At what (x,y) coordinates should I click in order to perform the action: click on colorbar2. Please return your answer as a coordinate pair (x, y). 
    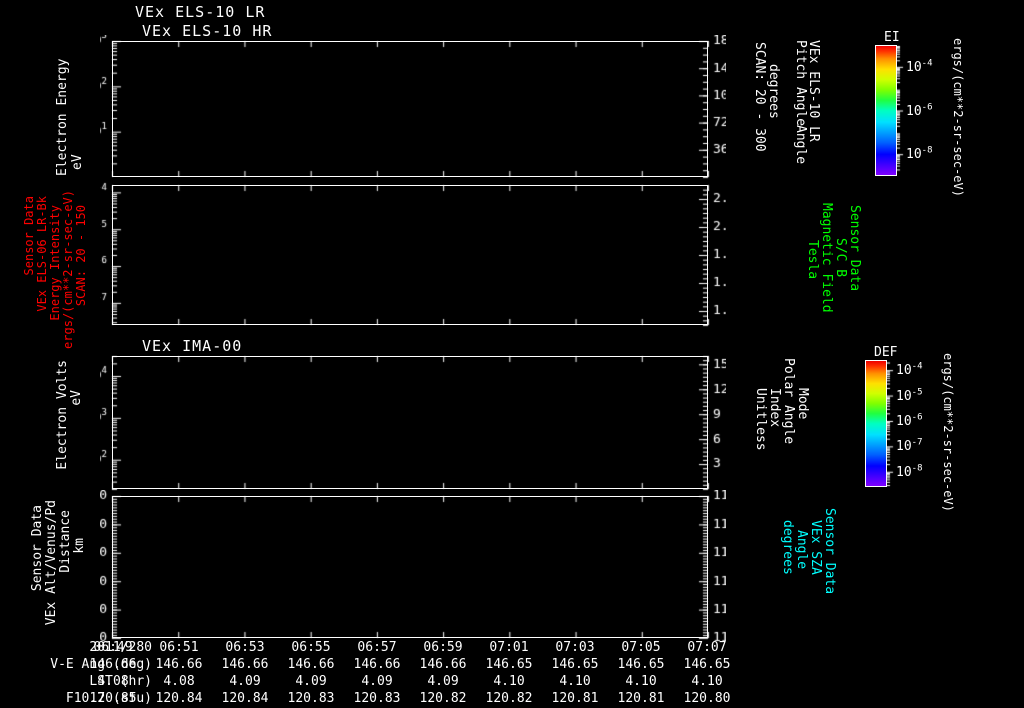
    Looking at the image, I should click on (876, 423).